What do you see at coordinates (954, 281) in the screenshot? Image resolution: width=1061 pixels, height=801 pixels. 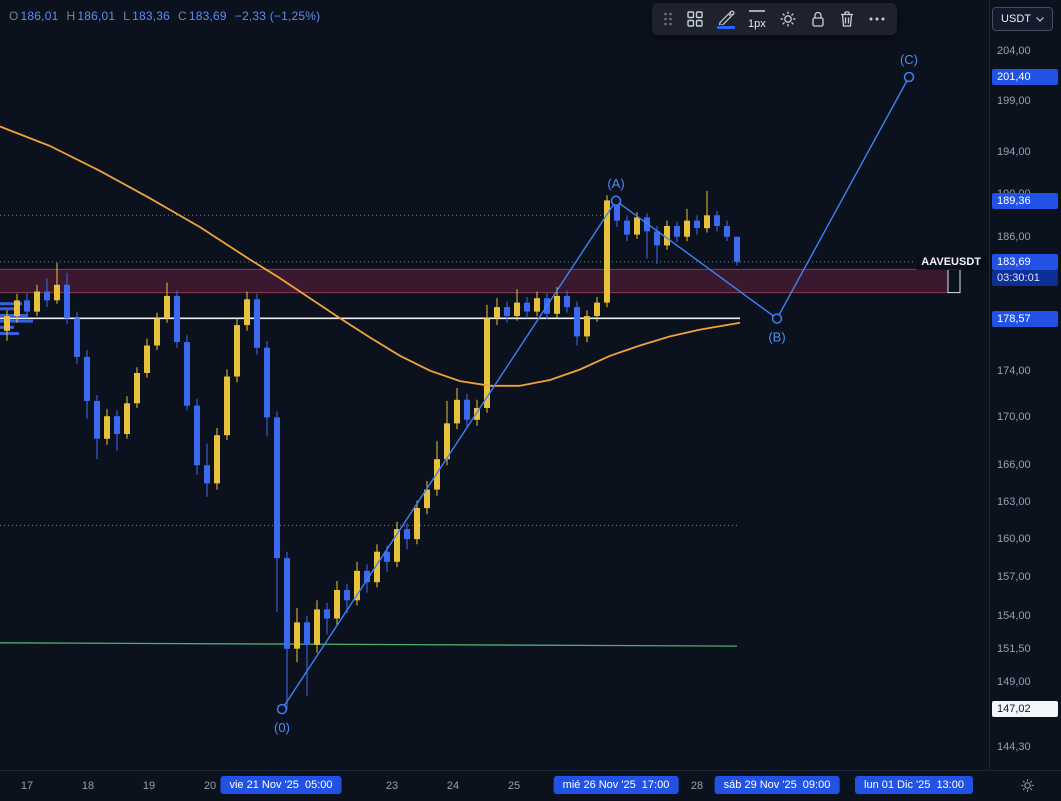 I see `band-range-handle` at bounding box center [954, 281].